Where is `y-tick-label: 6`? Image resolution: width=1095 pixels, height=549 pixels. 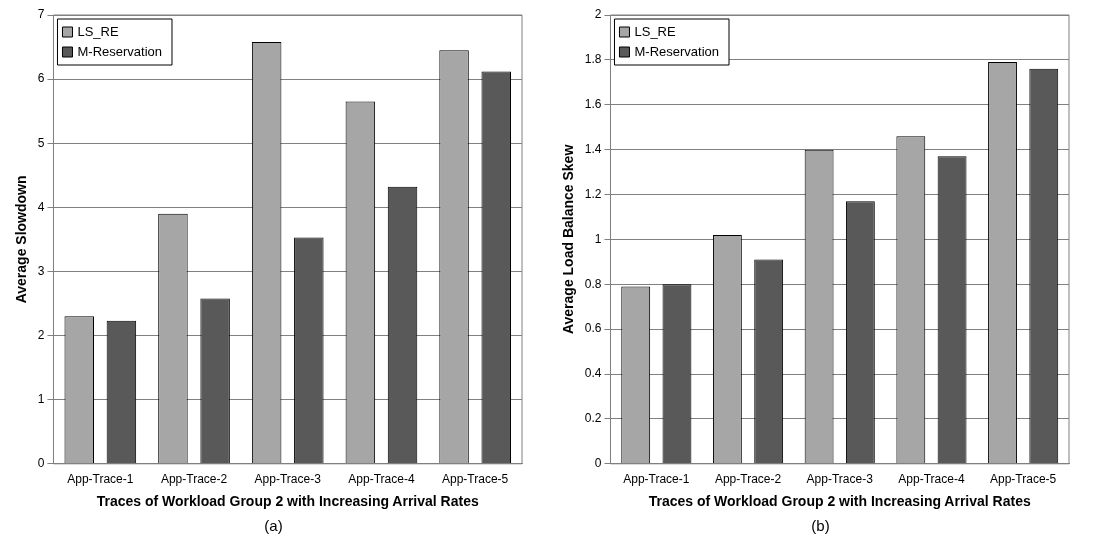
y-tick-label: 6 is located at coordinates (41, 78).